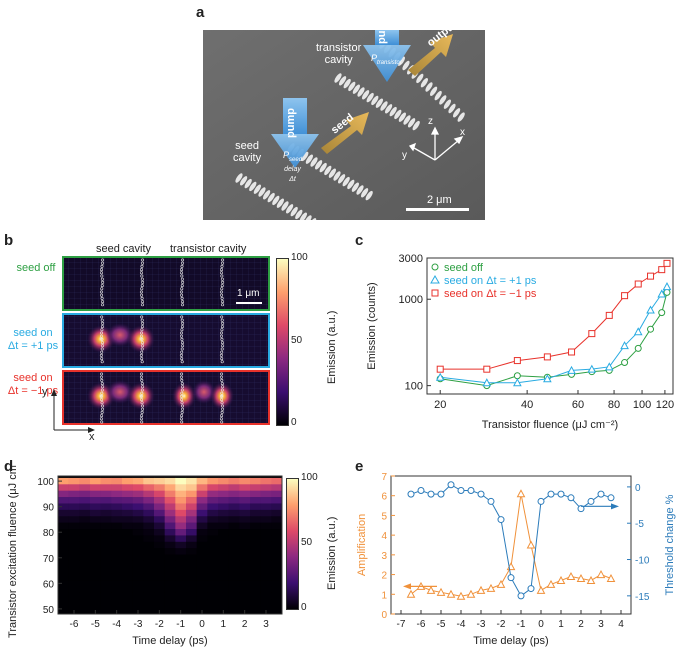  I want to click on p-seed-symbol: P, so click(286, 155).